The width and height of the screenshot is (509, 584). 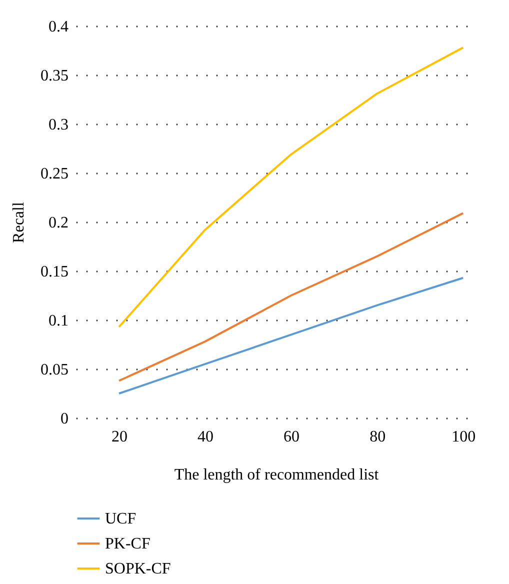 What do you see at coordinates (206, 437) in the screenshot?
I see `x-tick-label: 40` at bounding box center [206, 437].